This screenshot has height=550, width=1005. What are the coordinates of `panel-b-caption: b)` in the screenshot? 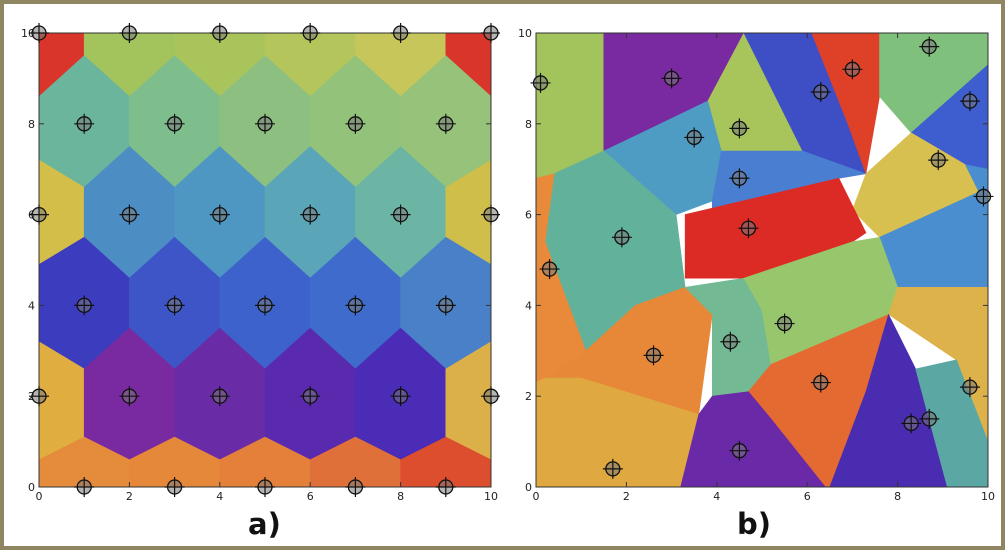 It's located at (754, 524).